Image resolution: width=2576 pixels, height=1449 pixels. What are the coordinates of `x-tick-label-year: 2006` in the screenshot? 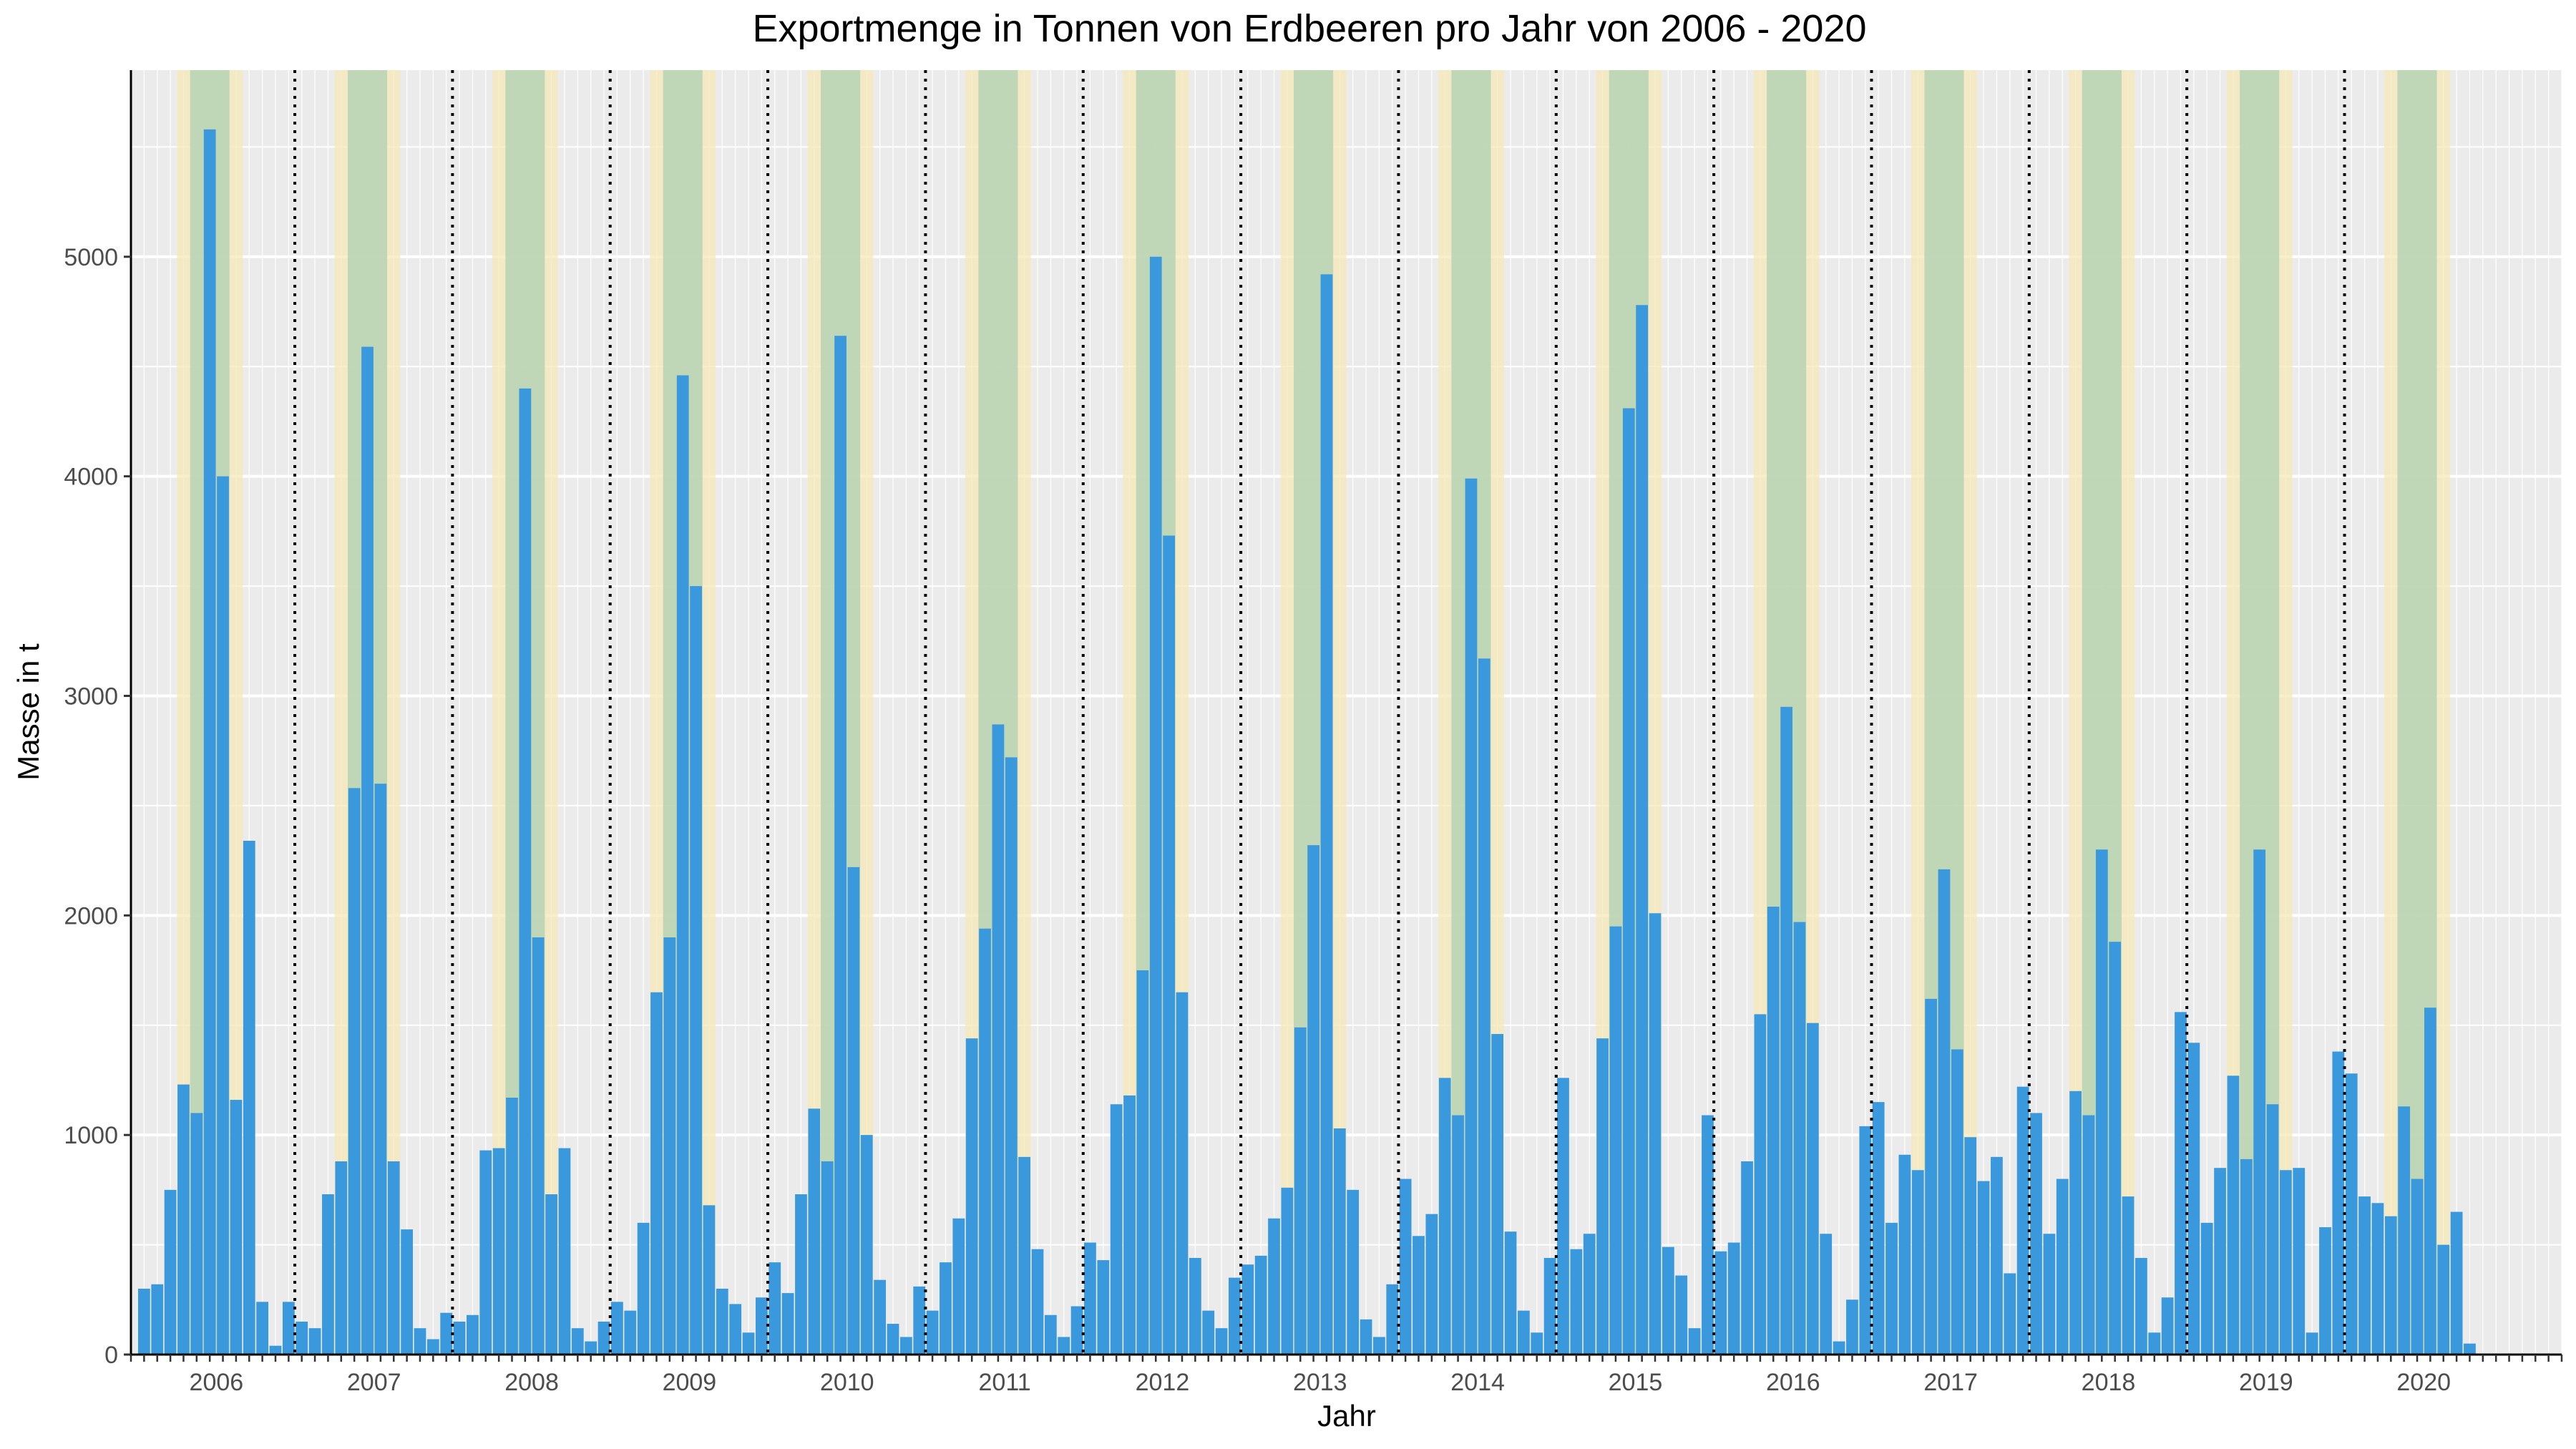 It's located at (217, 1382).